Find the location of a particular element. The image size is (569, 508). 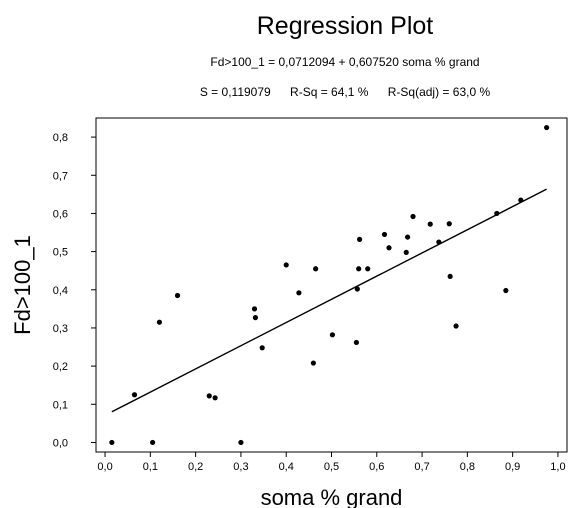

y-tick-label: 0,0 is located at coordinates (60, 443).